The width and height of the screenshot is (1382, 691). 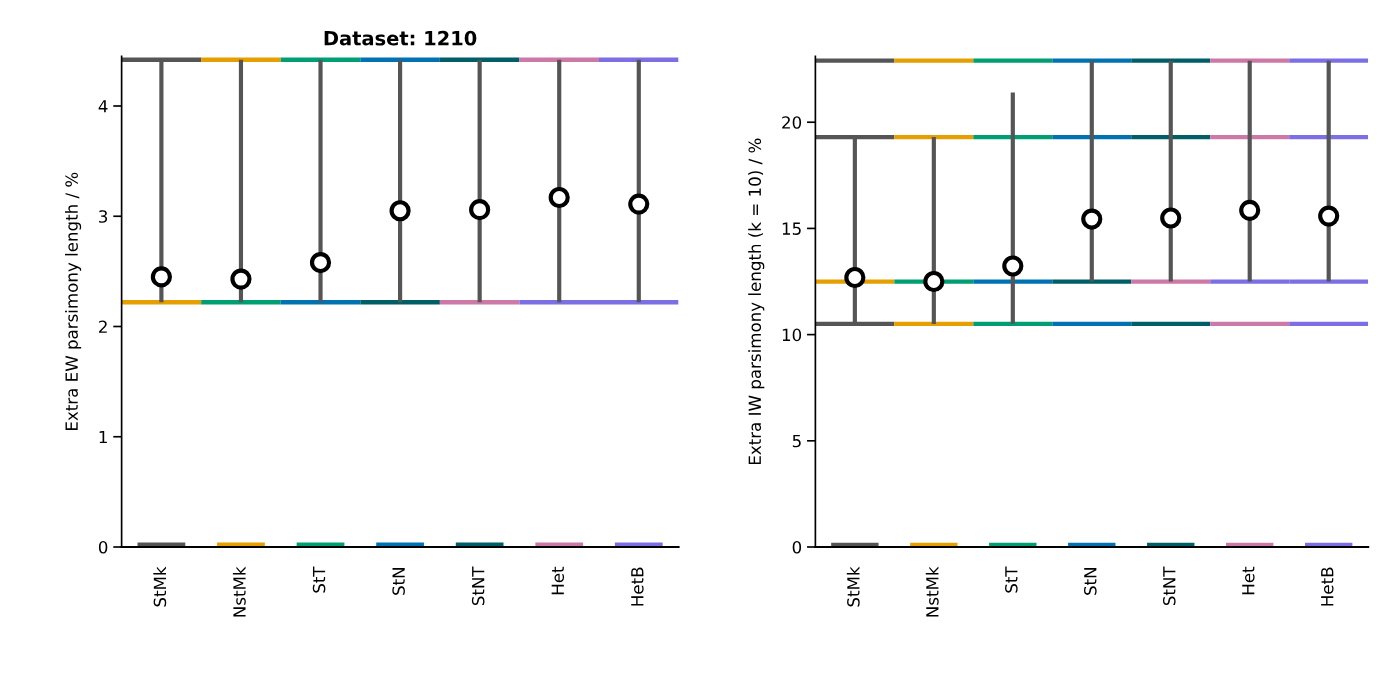 I want to click on y-tick-label: 20, so click(x=792, y=122).